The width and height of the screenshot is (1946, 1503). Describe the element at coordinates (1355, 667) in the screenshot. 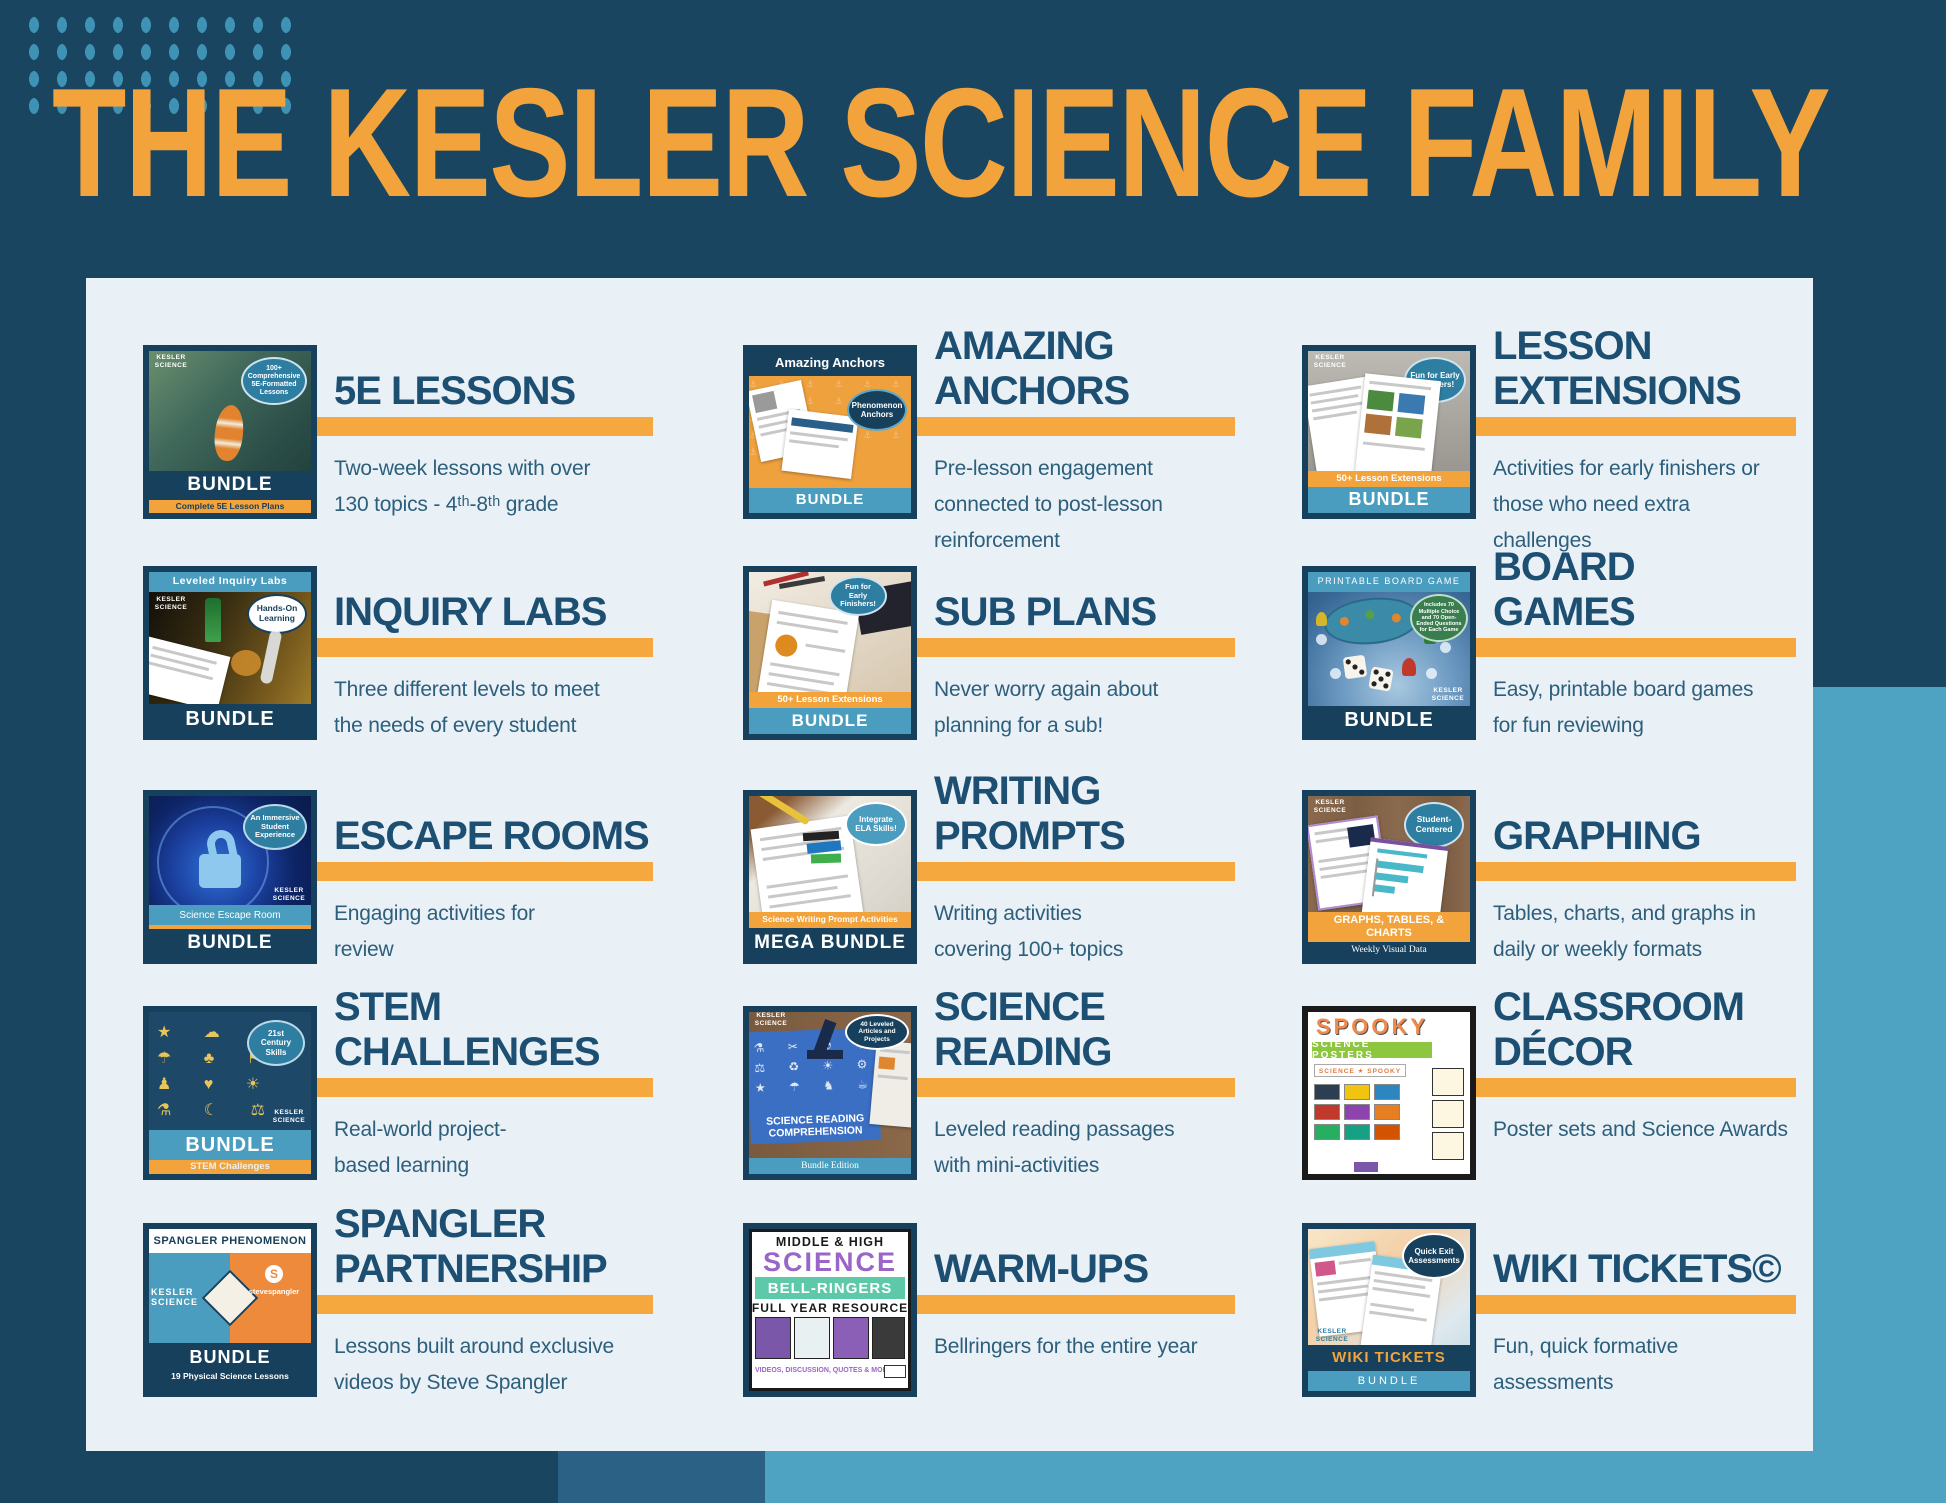

I see `die-shape` at that location.